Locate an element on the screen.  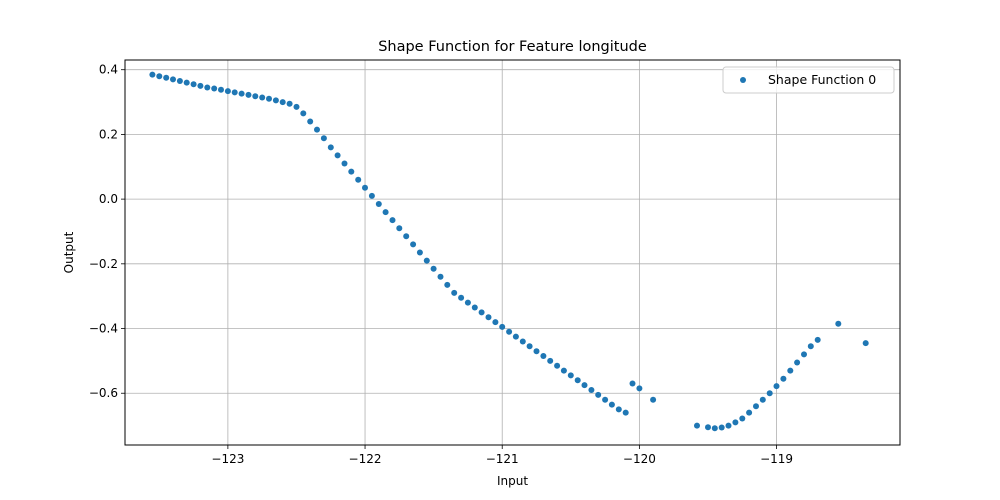
legend: Shape Function 0 is located at coordinates (808, 80).